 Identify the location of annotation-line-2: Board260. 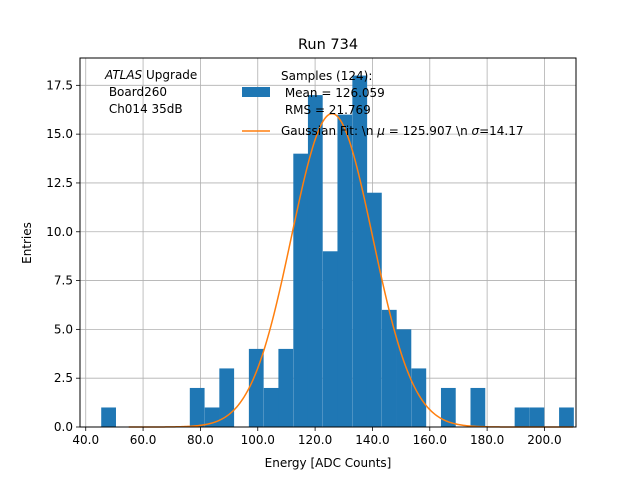
(136, 92).